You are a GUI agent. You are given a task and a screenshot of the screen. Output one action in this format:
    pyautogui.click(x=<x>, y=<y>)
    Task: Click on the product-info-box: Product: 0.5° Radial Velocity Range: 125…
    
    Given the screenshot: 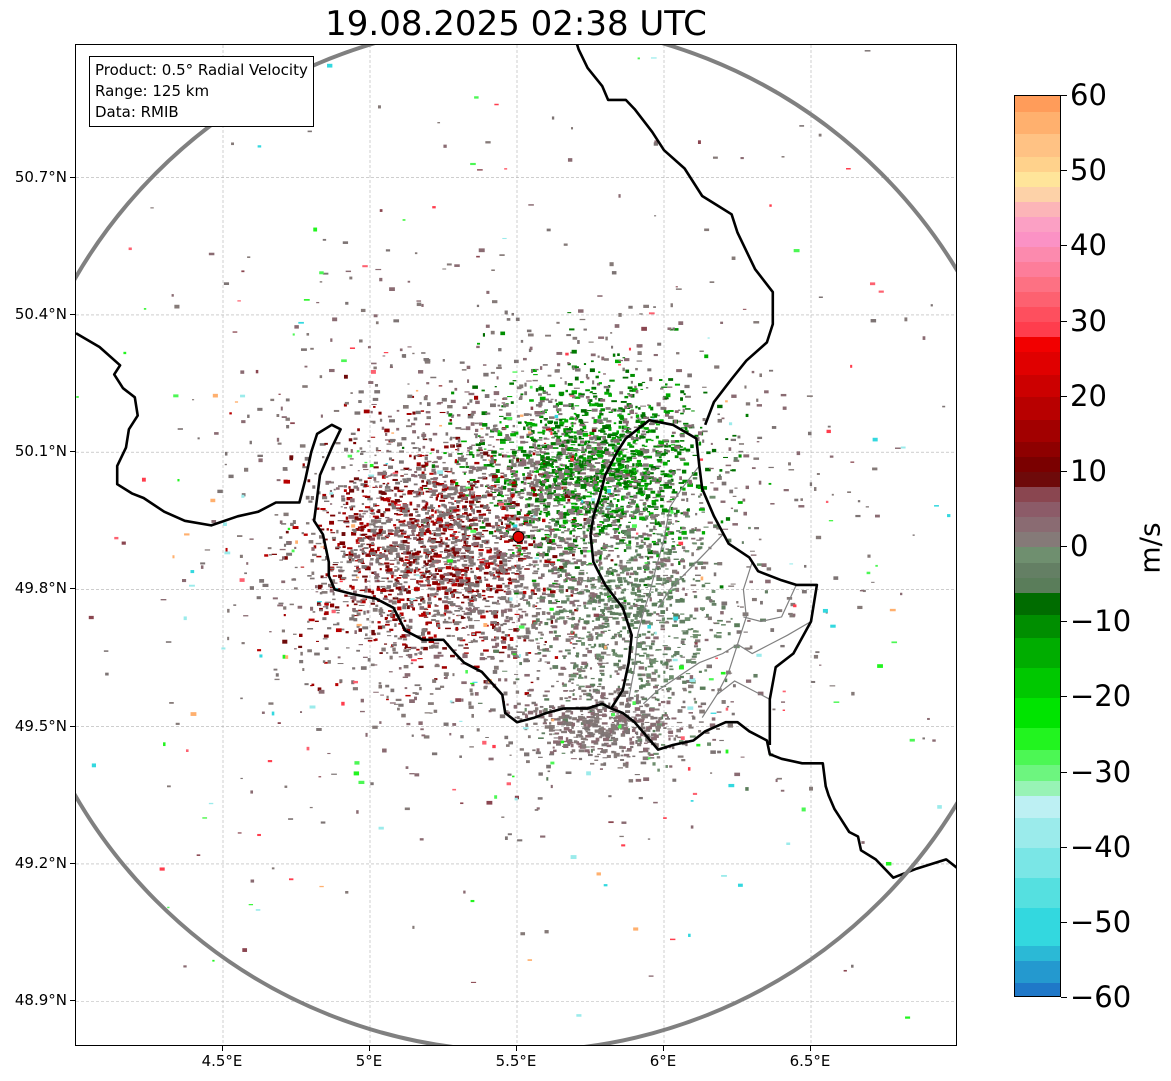 What is the action you would take?
    pyautogui.click(x=201, y=91)
    